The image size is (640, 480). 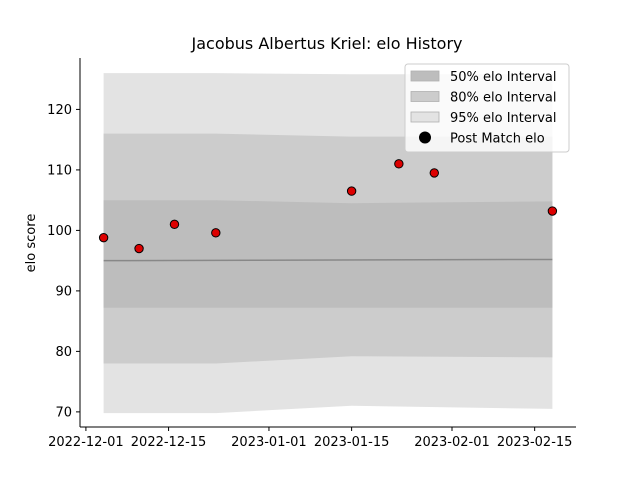 What do you see at coordinates (269, 442) in the screenshot?
I see `x-tick-label: 2023-01-01` at bounding box center [269, 442].